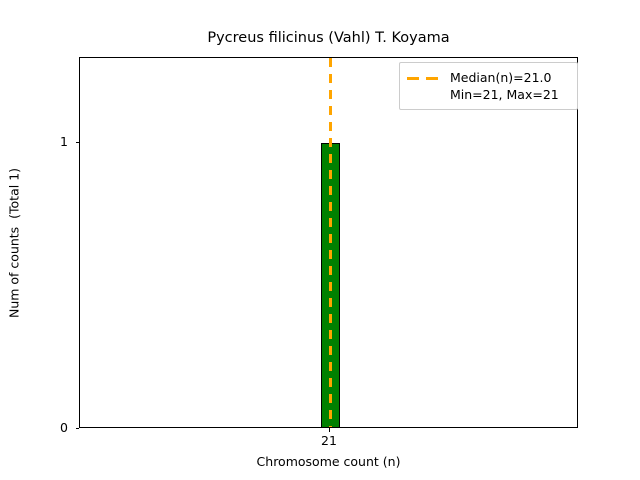  What do you see at coordinates (504, 86) in the screenshot?
I see `legend-entry-text: Median(n)=21.0 Min=21, Max=21` at bounding box center [504, 86].